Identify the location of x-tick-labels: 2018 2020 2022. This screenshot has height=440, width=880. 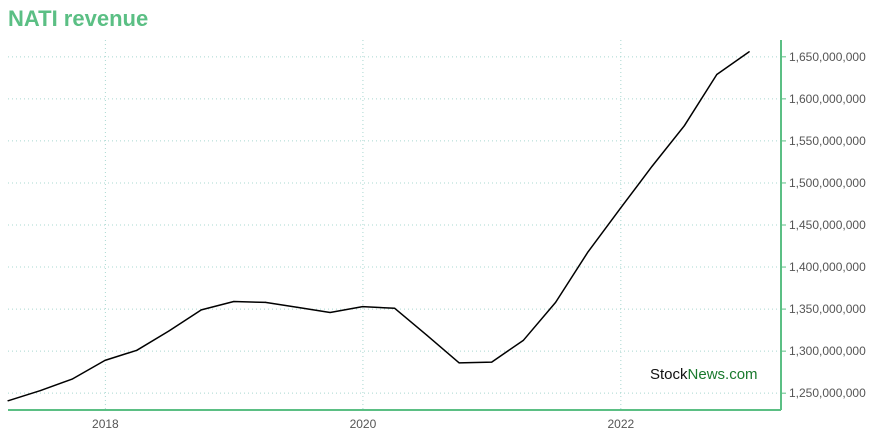
(363, 424).